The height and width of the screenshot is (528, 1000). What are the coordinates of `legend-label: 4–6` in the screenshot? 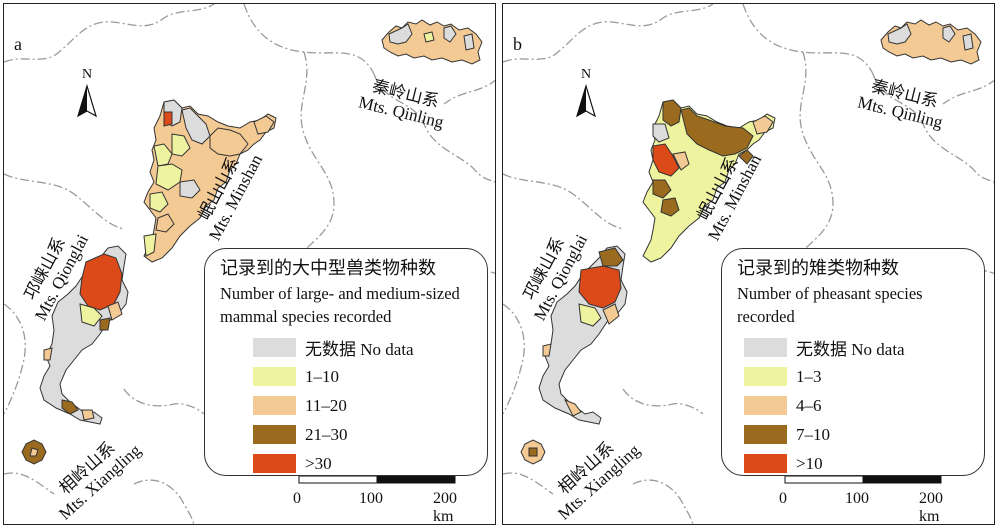 It's located at (809, 405).